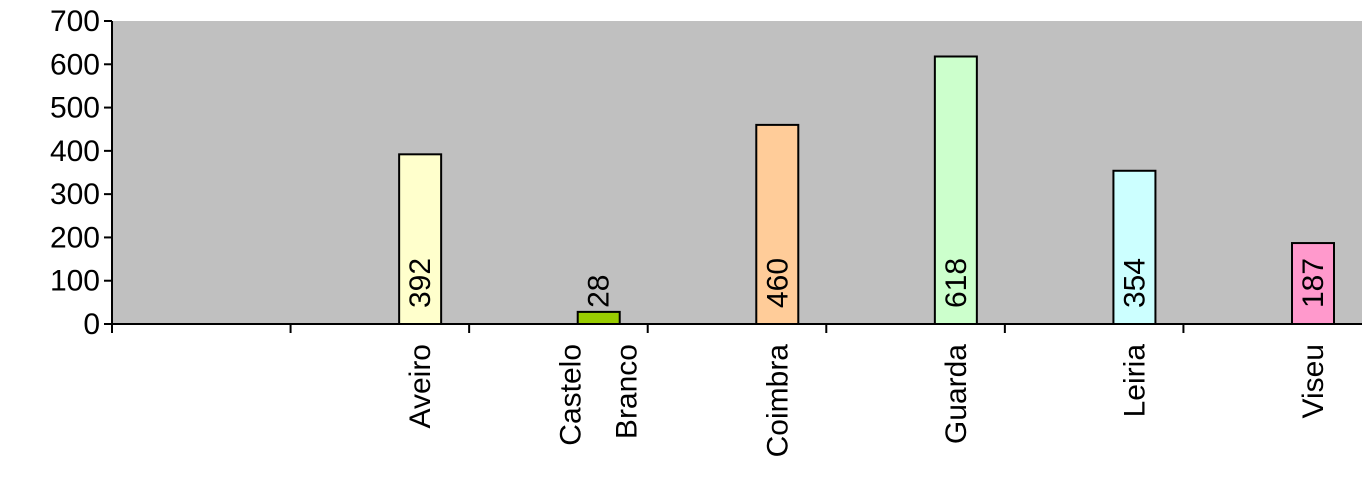  What do you see at coordinates (1313, 381) in the screenshot?
I see `category-label: Viseu` at bounding box center [1313, 381].